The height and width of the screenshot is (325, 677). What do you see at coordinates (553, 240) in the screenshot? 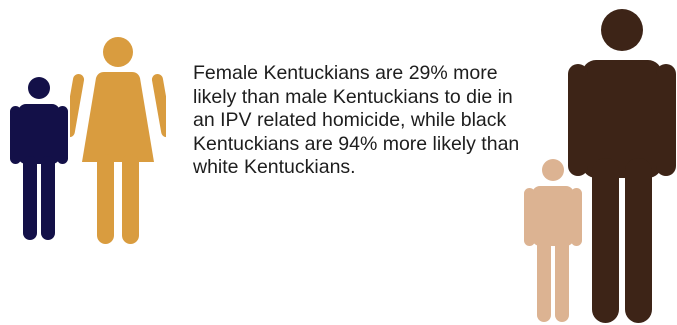
I see `small-male-figure-icon` at bounding box center [553, 240].